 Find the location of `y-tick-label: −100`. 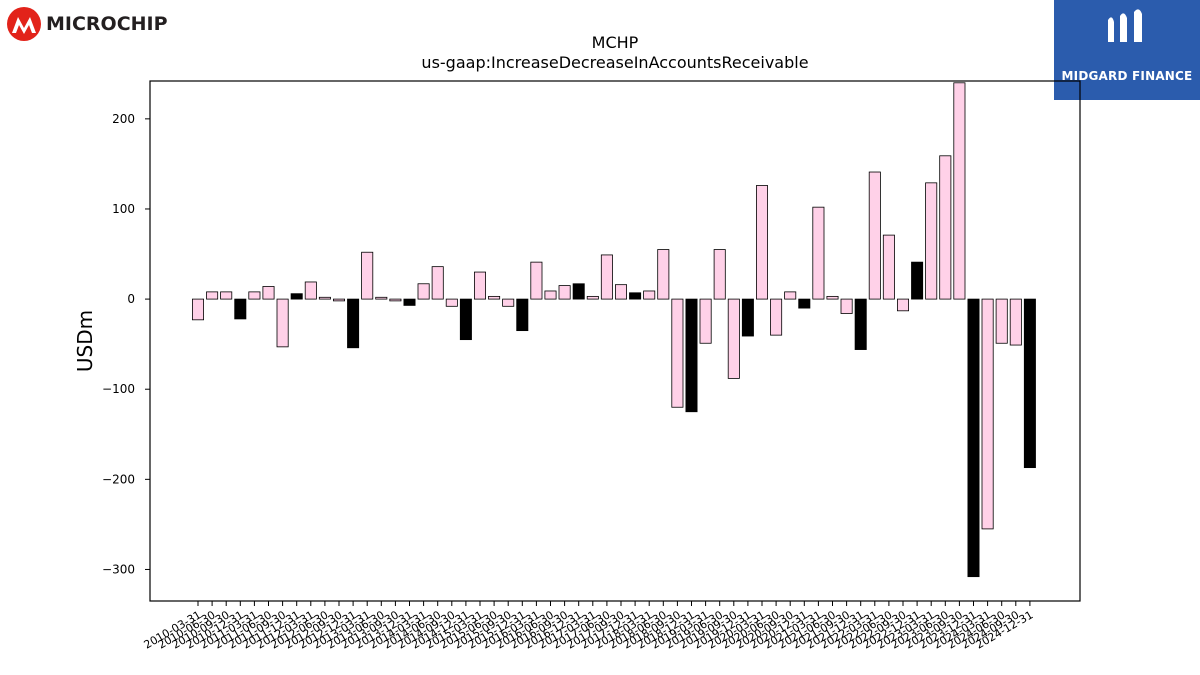

y-tick-label: −100 is located at coordinates (118, 389).